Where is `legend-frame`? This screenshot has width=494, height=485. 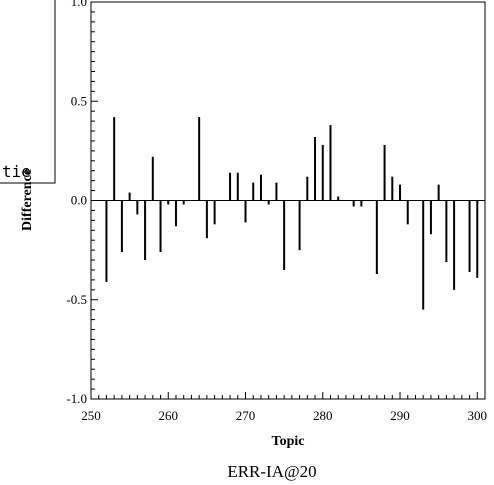
legend-frame is located at coordinates (28, 92).